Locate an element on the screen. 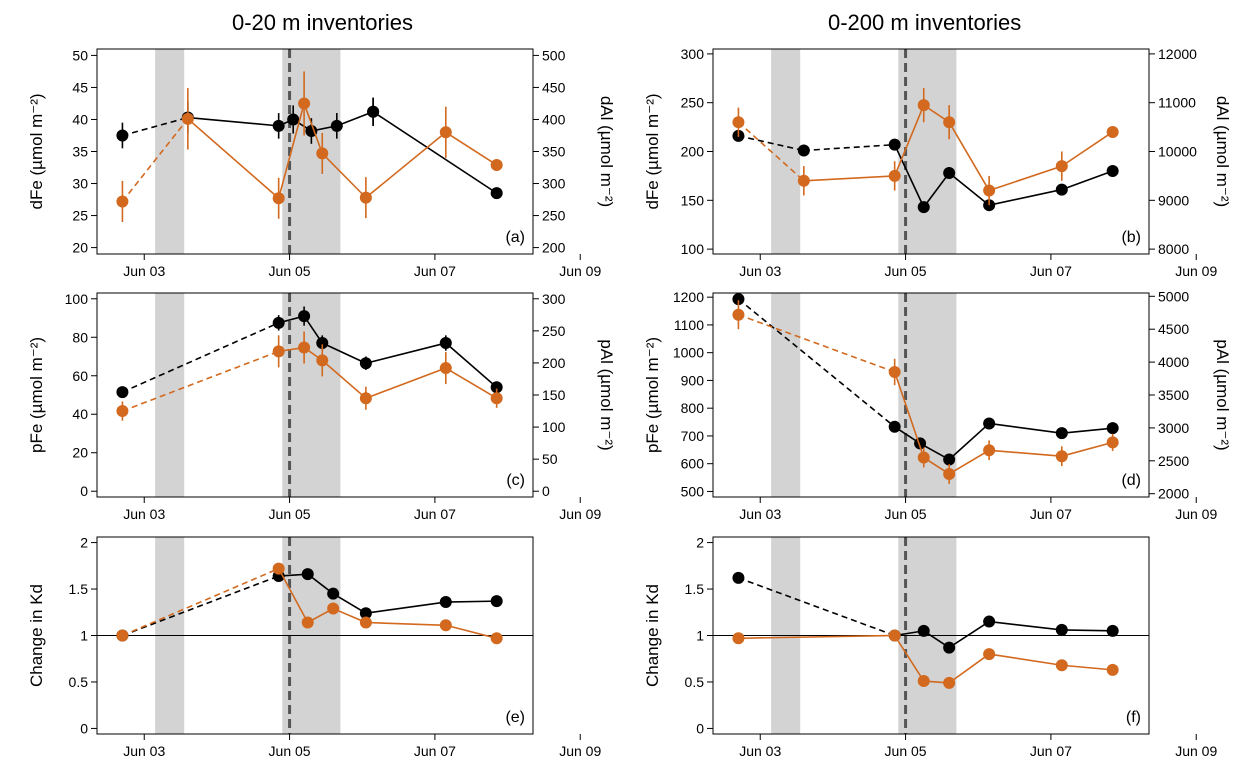 This screenshot has height=760, width=1253. y2-tick-label: 100 is located at coordinates (554, 427).